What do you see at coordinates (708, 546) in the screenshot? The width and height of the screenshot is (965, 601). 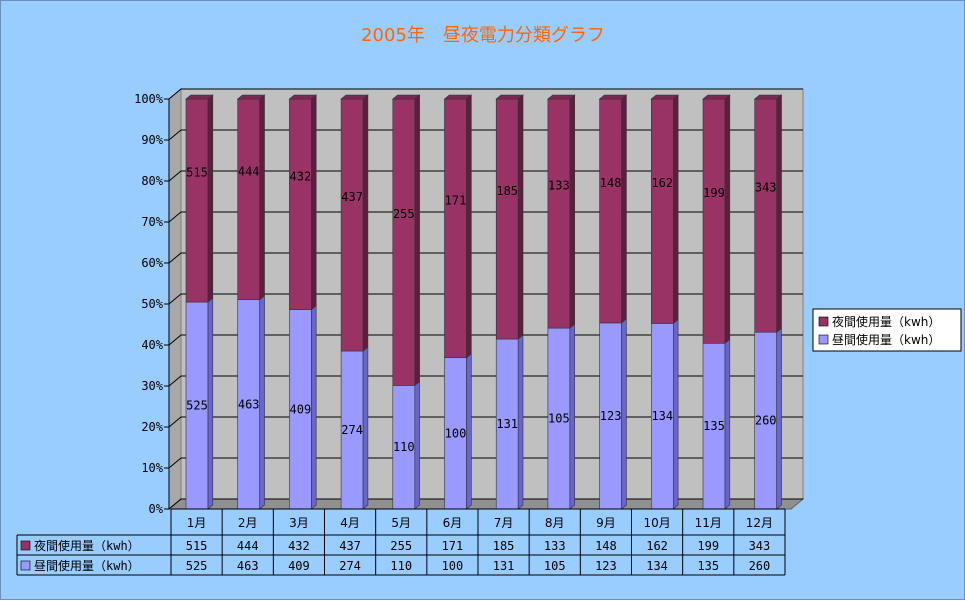 I see `table-cell-night: 199` at bounding box center [708, 546].